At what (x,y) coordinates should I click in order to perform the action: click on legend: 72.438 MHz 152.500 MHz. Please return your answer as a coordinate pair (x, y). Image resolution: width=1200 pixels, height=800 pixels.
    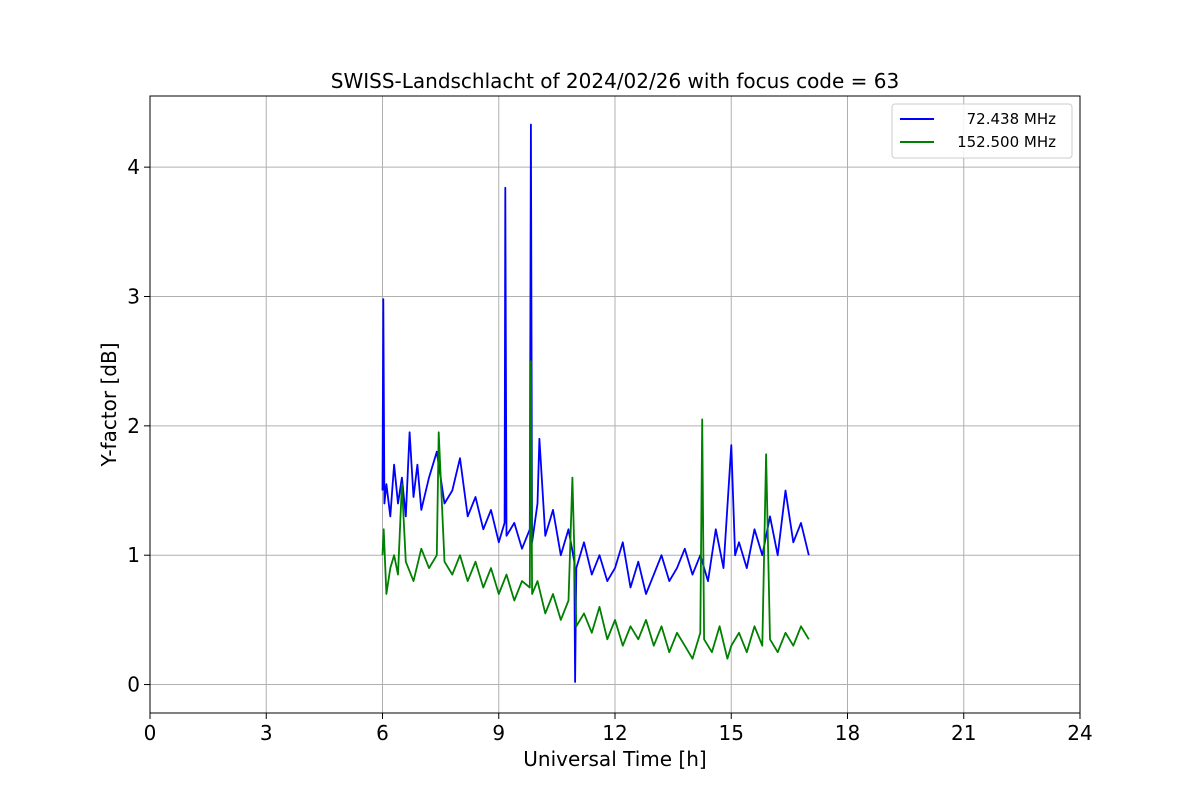
    Looking at the image, I should click on (982, 131).